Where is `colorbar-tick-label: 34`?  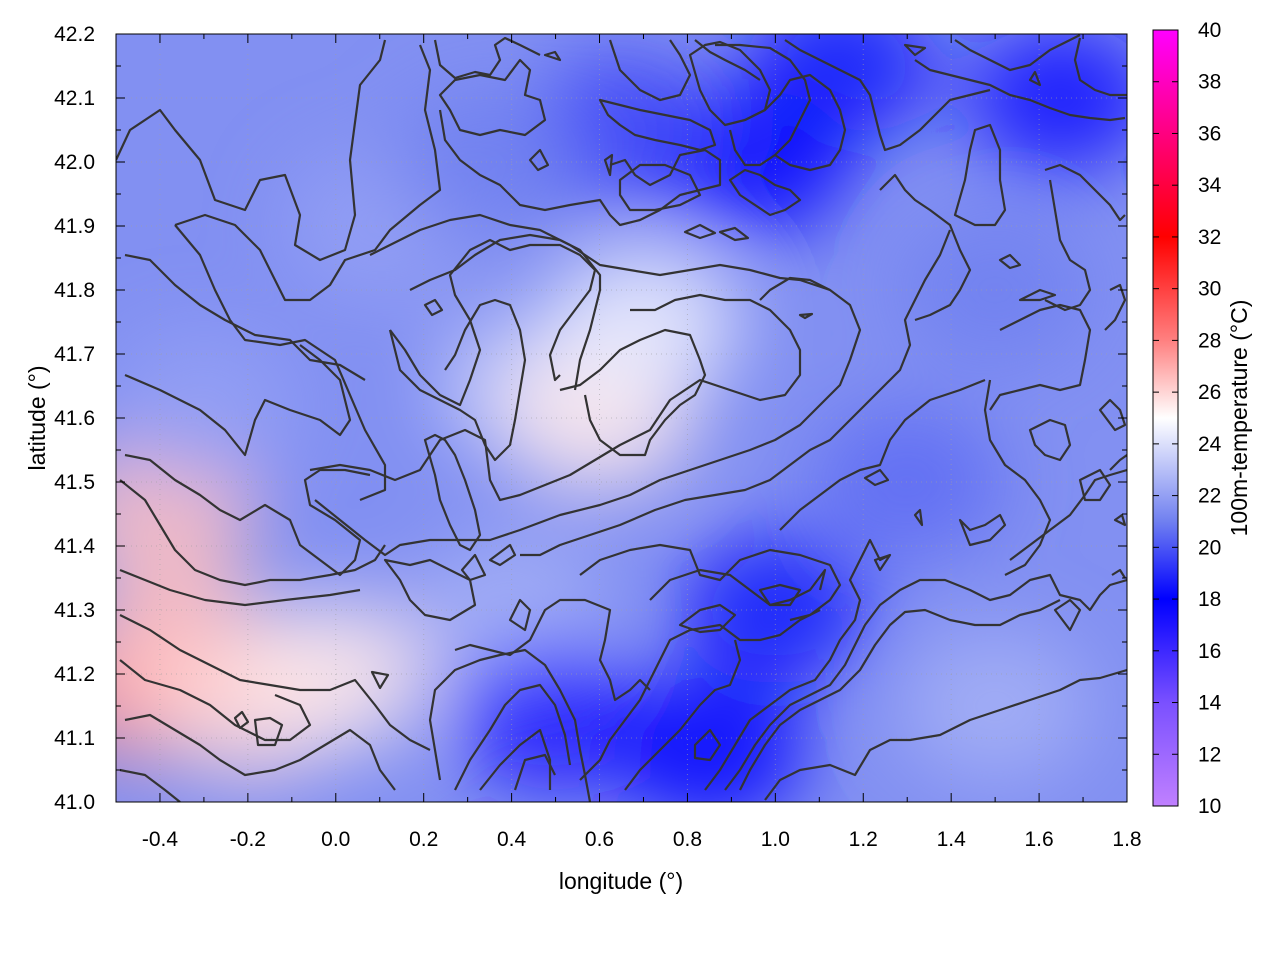
colorbar-tick-label: 34 is located at coordinates (1210, 185).